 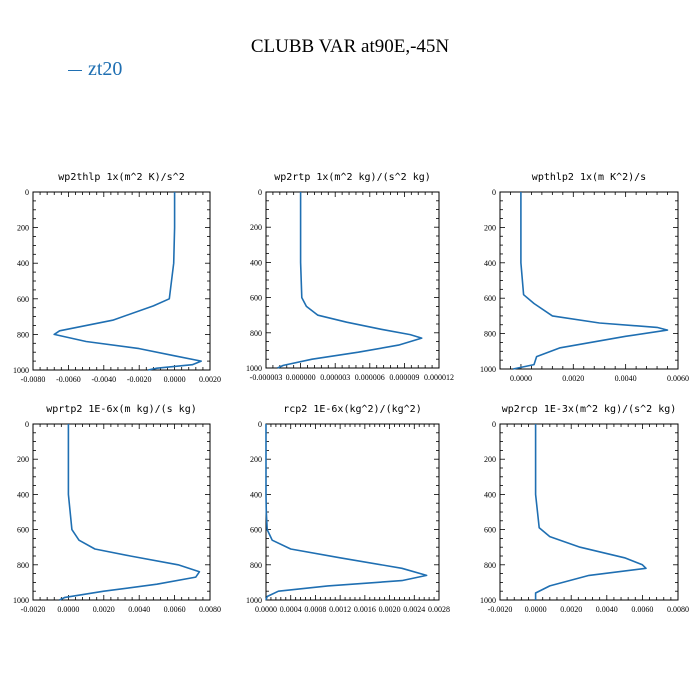 What do you see at coordinates (315, 609) in the screenshot?
I see `x-tick-label: 0.0008` at bounding box center [315, 609].